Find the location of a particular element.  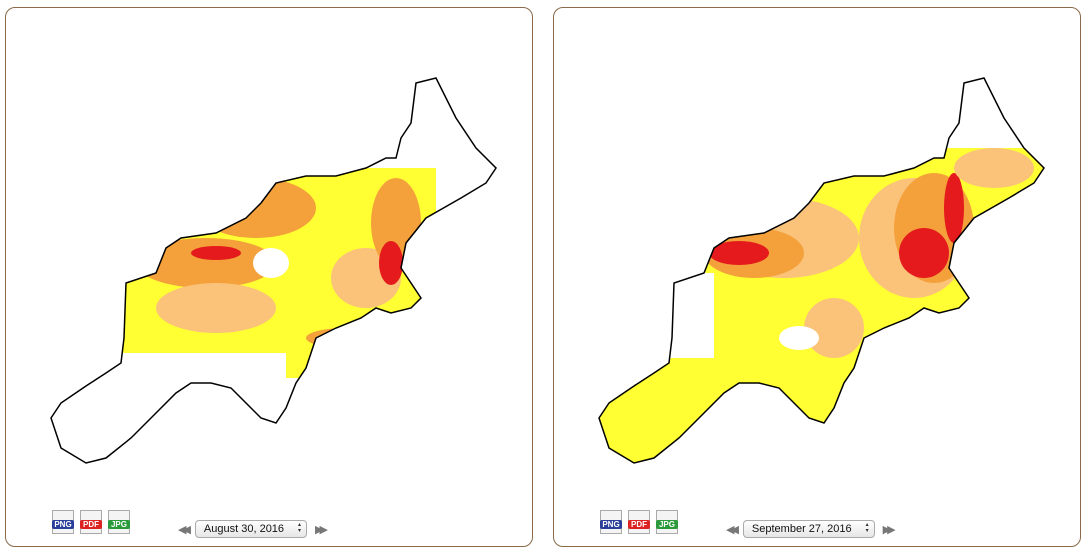

date-select: August 30, 2016 is located at coordinates (251, 529).